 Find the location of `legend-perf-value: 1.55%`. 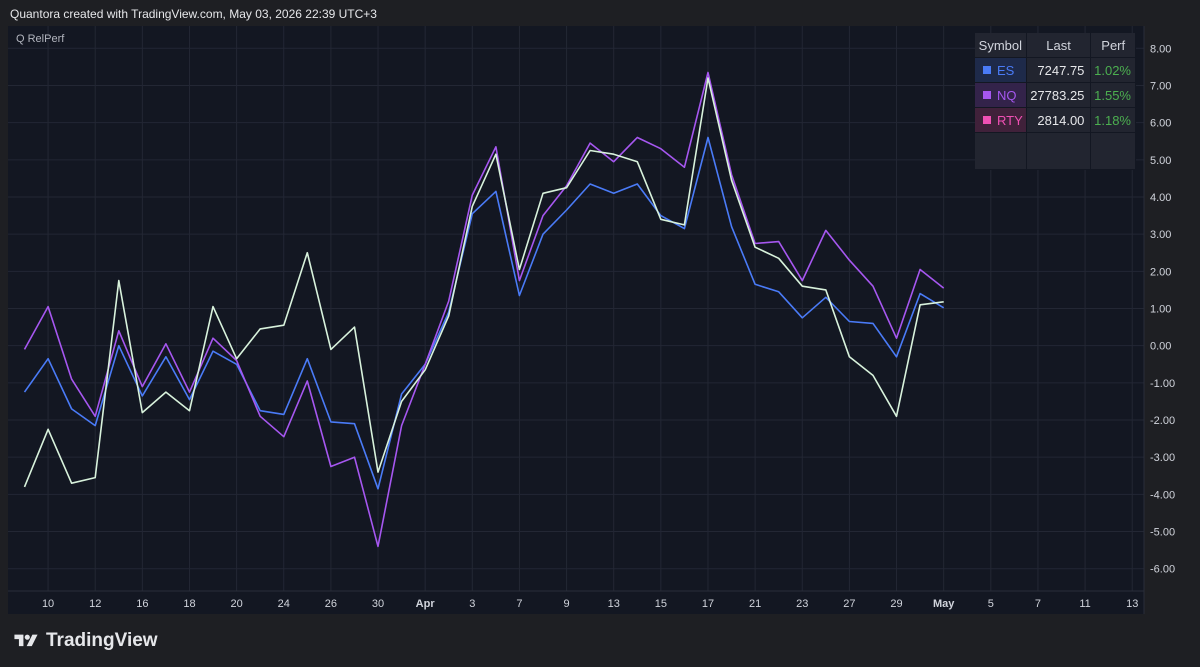

legend-perf-value: 1.55% is located at coordinates (1113, 95).